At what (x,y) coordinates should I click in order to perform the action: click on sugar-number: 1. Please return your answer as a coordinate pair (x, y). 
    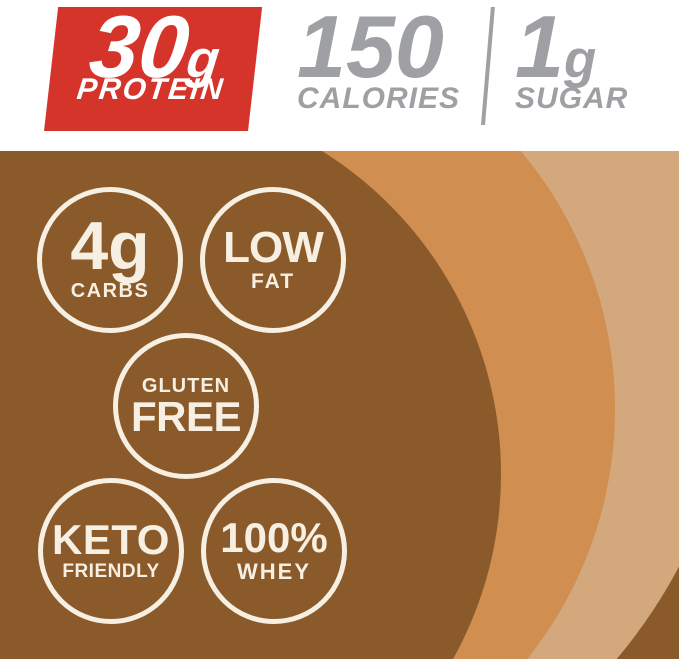
    Looking at the image, I should click on (539, 48).